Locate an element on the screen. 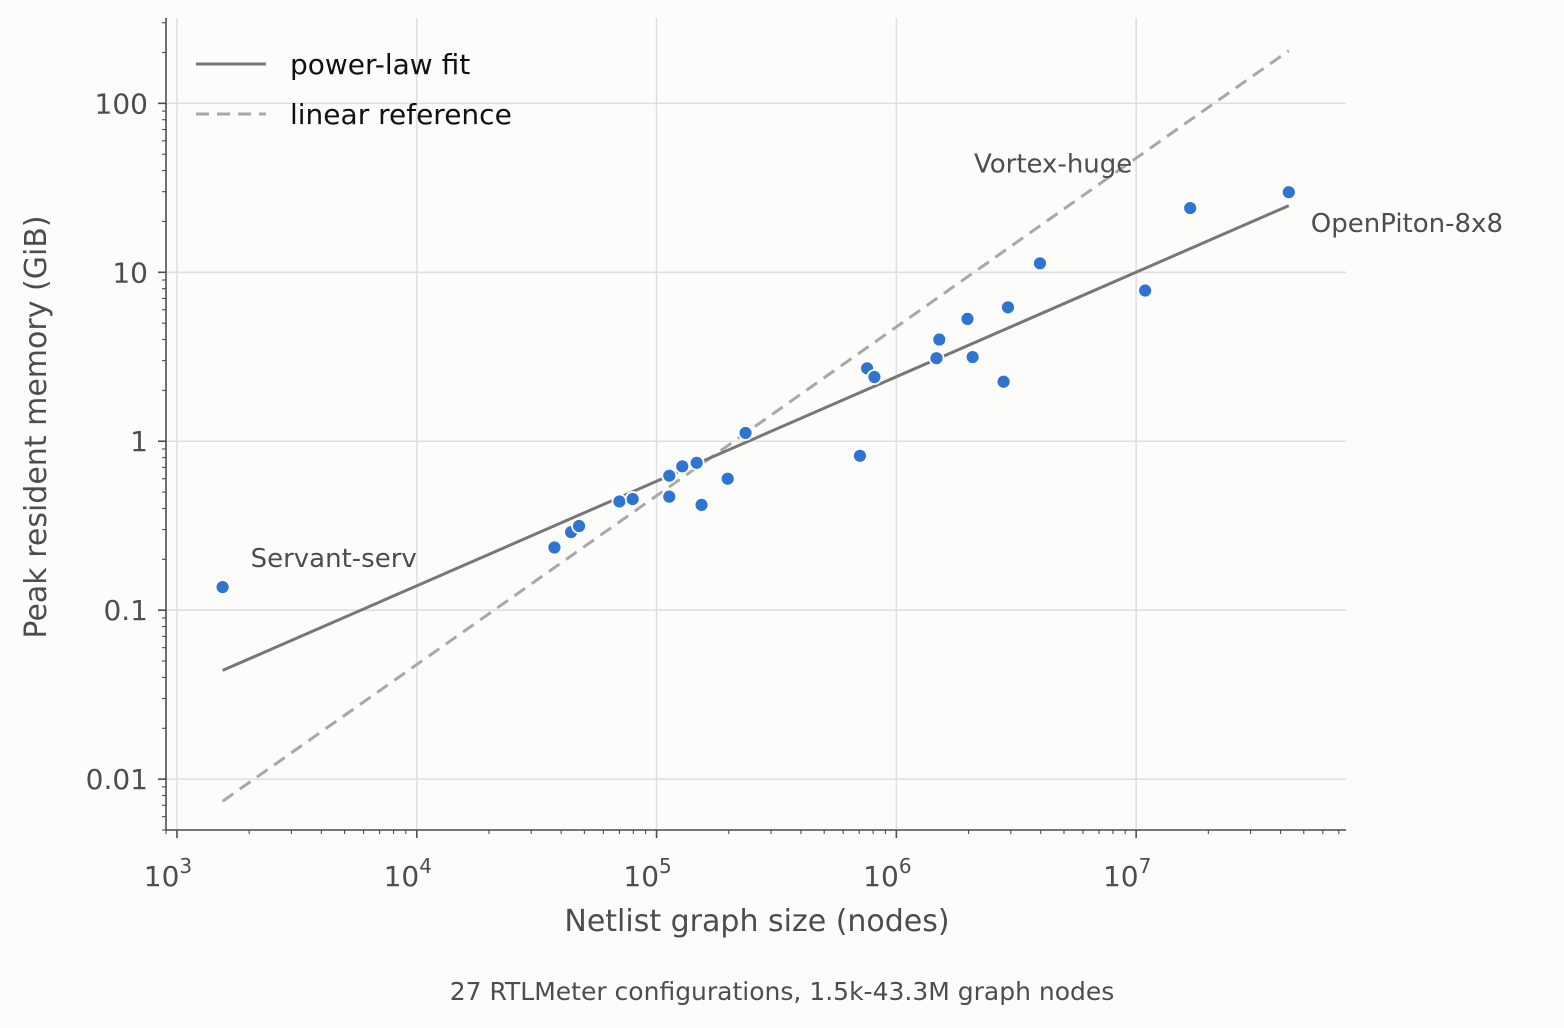 This screenshot has height=1028, width=1564. y-tick-labels: 0.01 0.1 1 10 100 is located at coordinates (117, 441).